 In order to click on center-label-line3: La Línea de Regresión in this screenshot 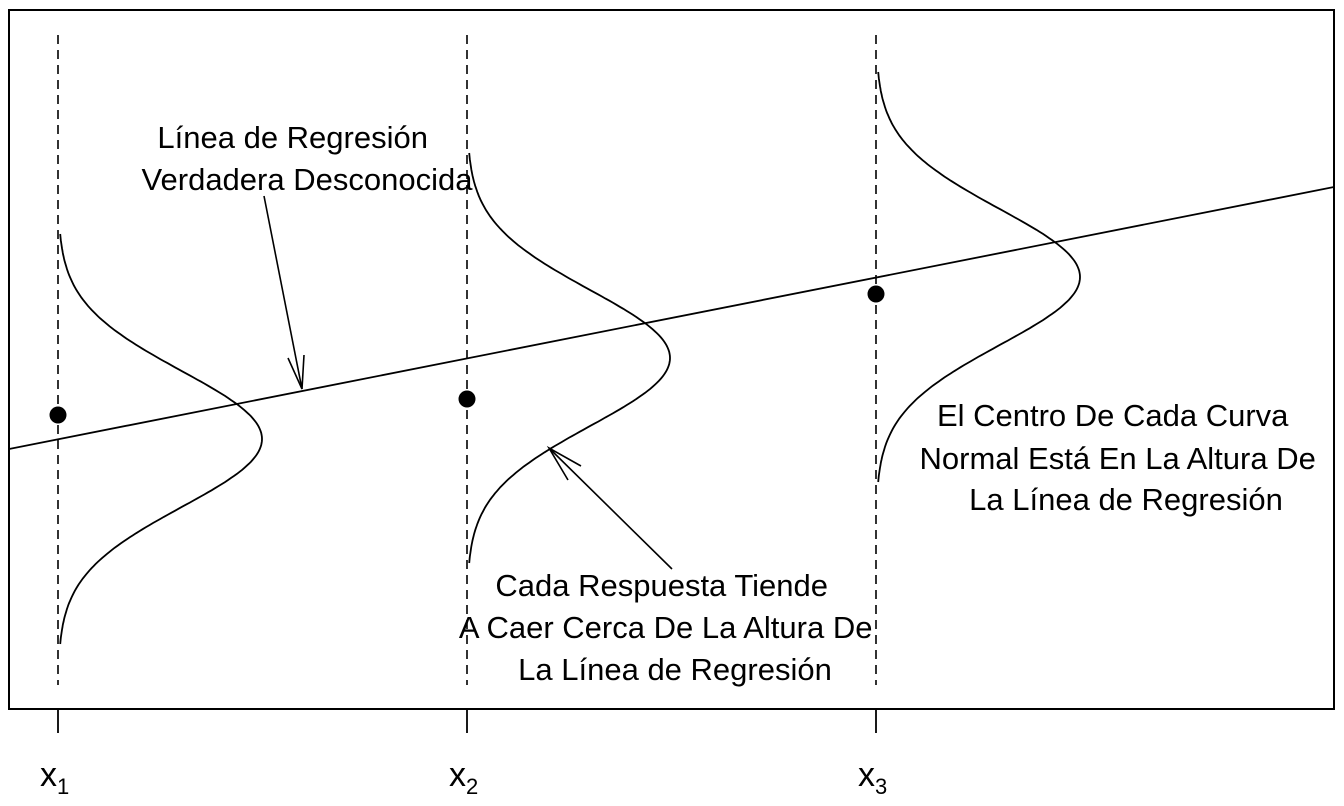, I will do `click(1126, 499)`.